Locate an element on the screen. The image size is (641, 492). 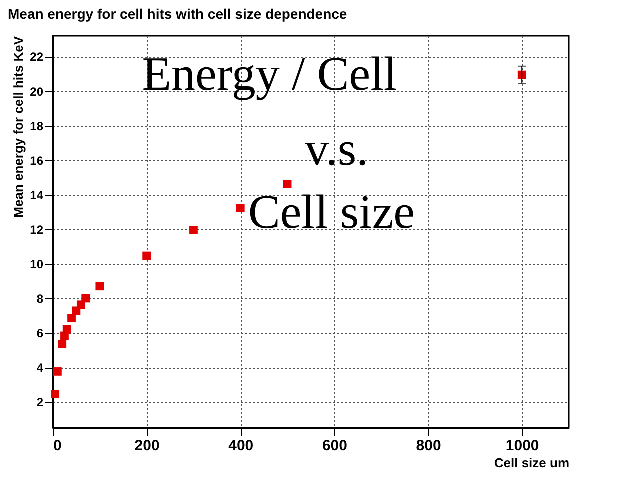
y-tick-label: 18 is located at coordinates (37, 126).